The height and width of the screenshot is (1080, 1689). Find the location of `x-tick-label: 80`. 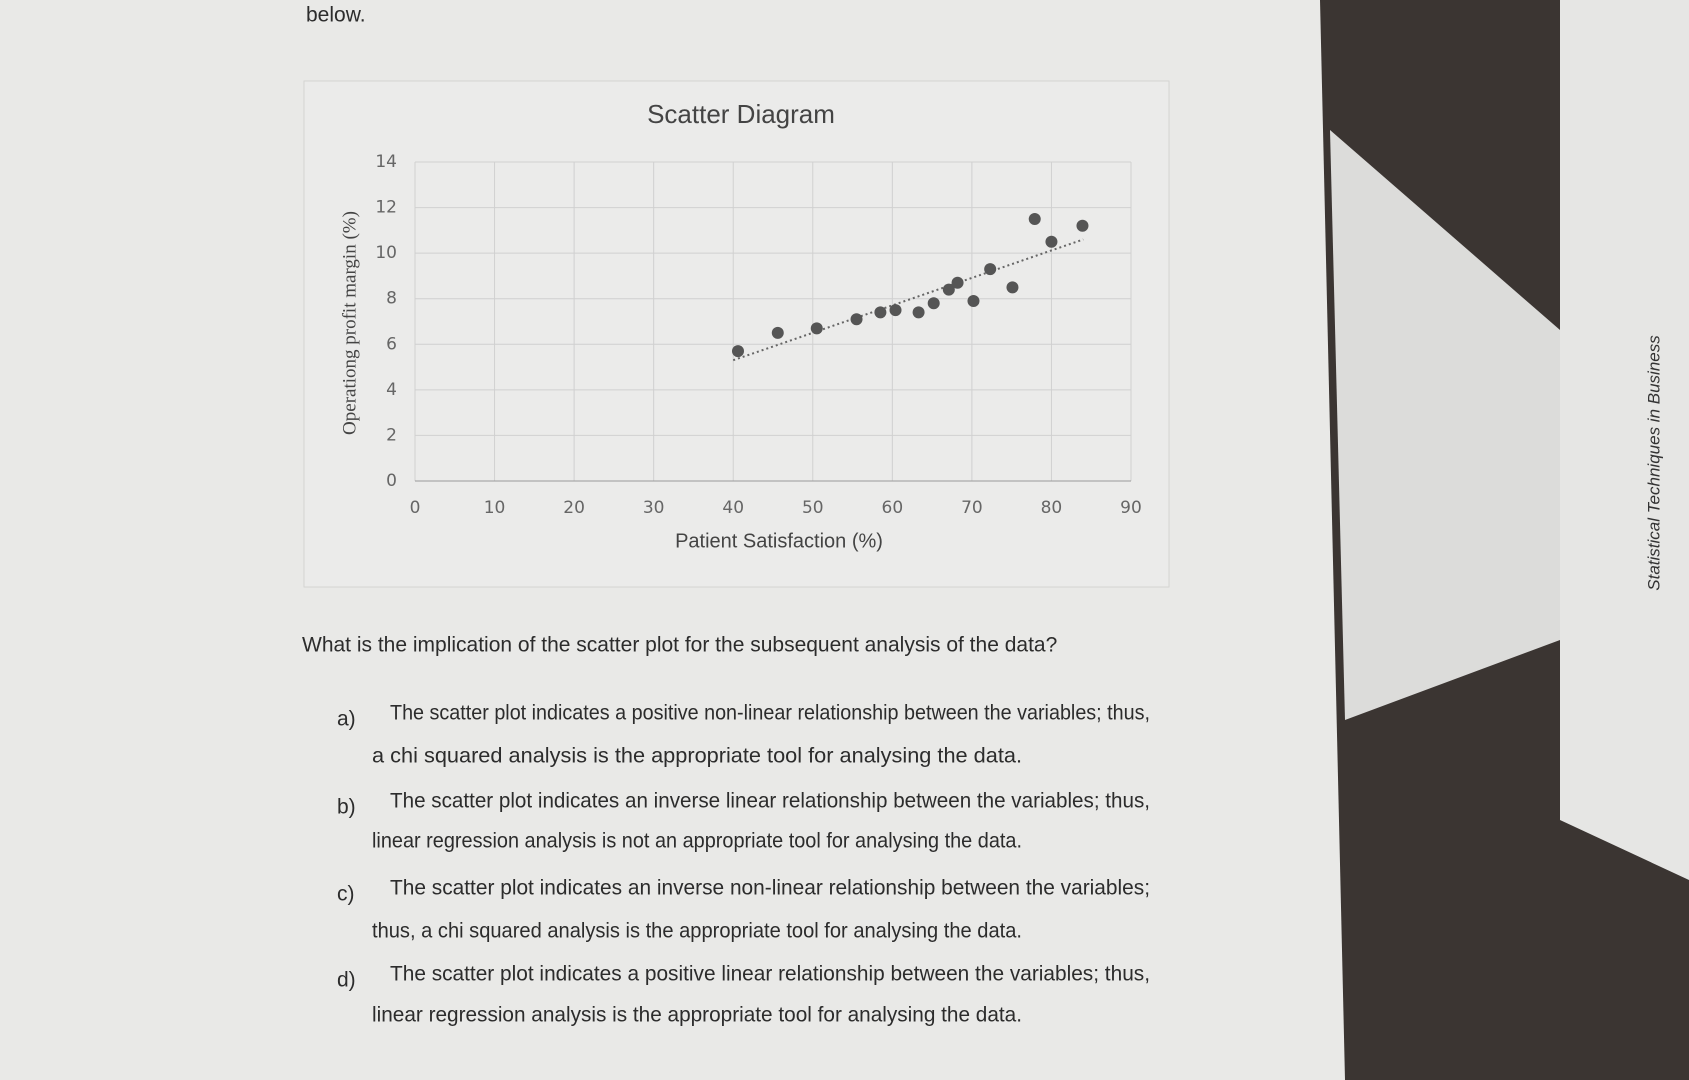

x-tick-label: 80 is located at coordinates (1052, 508).